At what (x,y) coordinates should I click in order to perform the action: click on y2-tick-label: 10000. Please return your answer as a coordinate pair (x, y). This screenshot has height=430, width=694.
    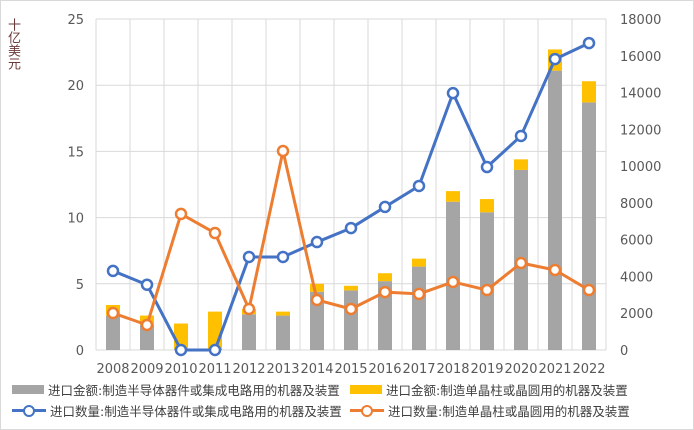
    Looking at the image, I should click on (640, 167).